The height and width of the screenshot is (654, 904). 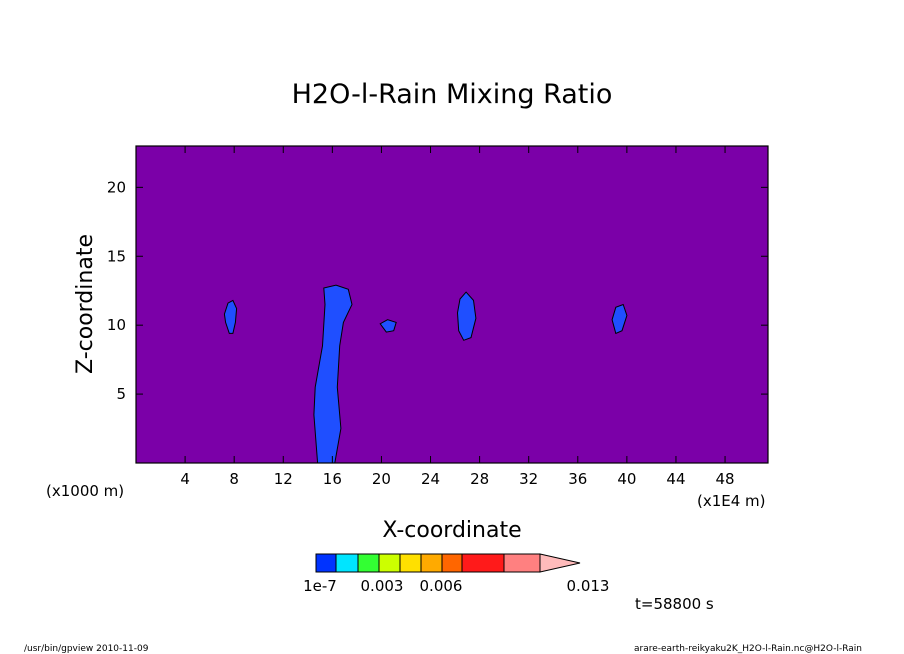 What do you see at coordinates (86, 649) in the screenshot?
I see `footer-left: /usr/bin/gpview 2010-11-09` at bounding box center [86, 649].